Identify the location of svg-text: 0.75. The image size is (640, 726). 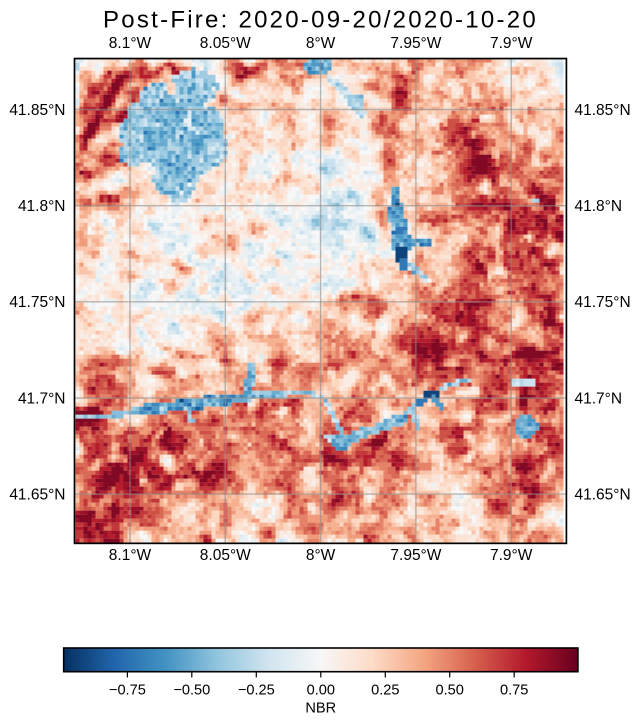
(514, 690).